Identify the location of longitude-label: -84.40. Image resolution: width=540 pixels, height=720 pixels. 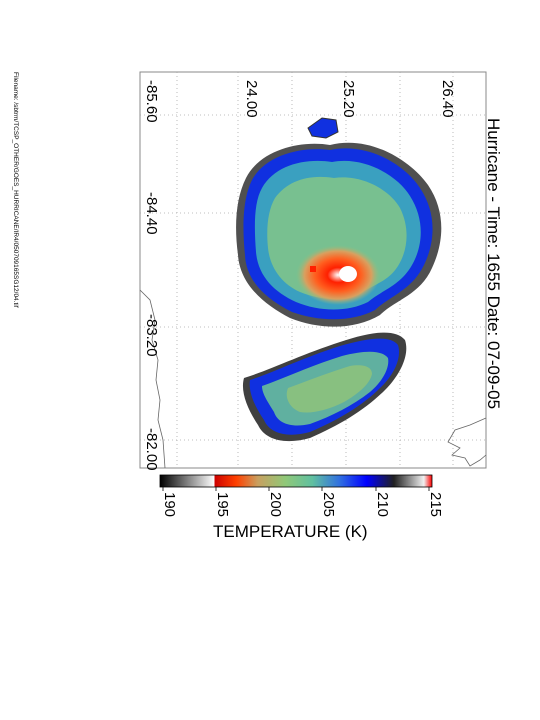
(151, 213).